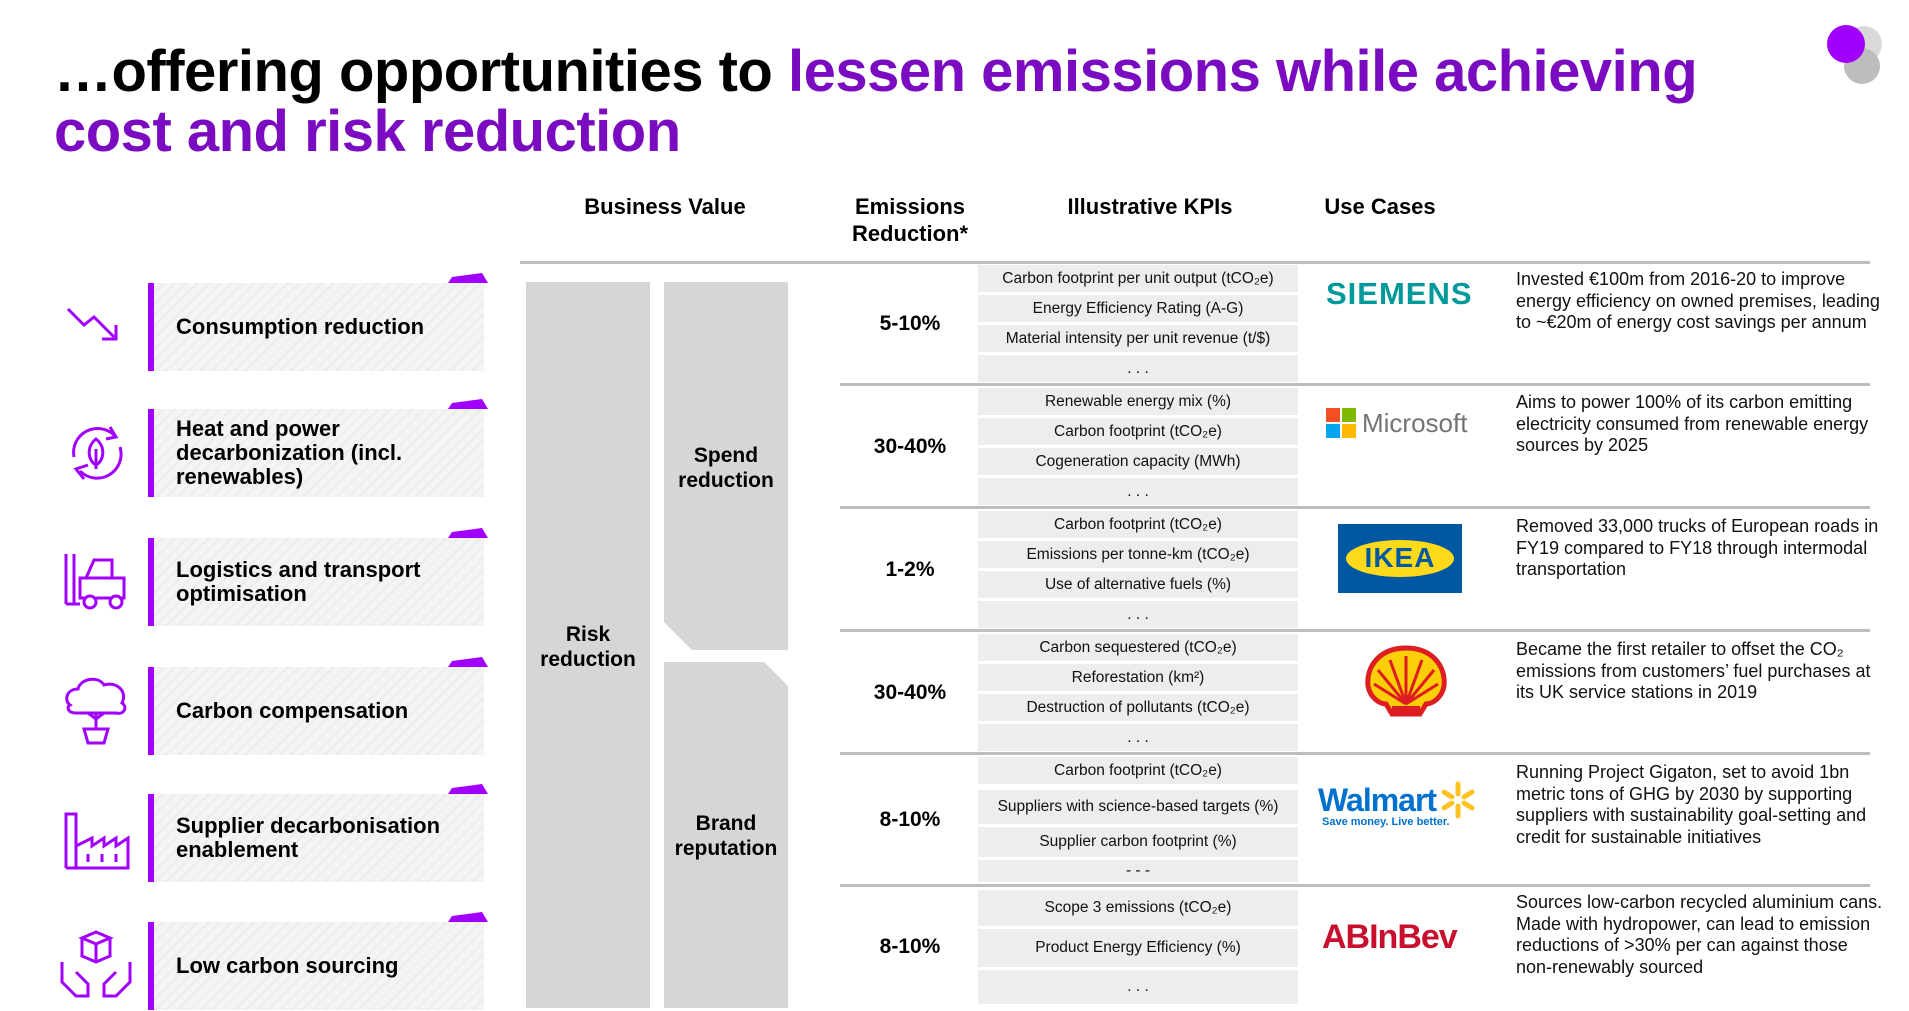  I want to click on lever-label: Carbon compensation, so click(292, 710).